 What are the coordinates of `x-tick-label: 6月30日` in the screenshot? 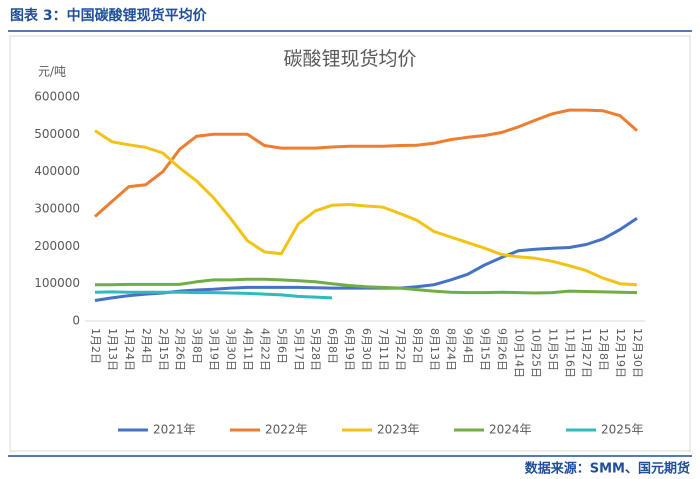 It's located at (366, 349).